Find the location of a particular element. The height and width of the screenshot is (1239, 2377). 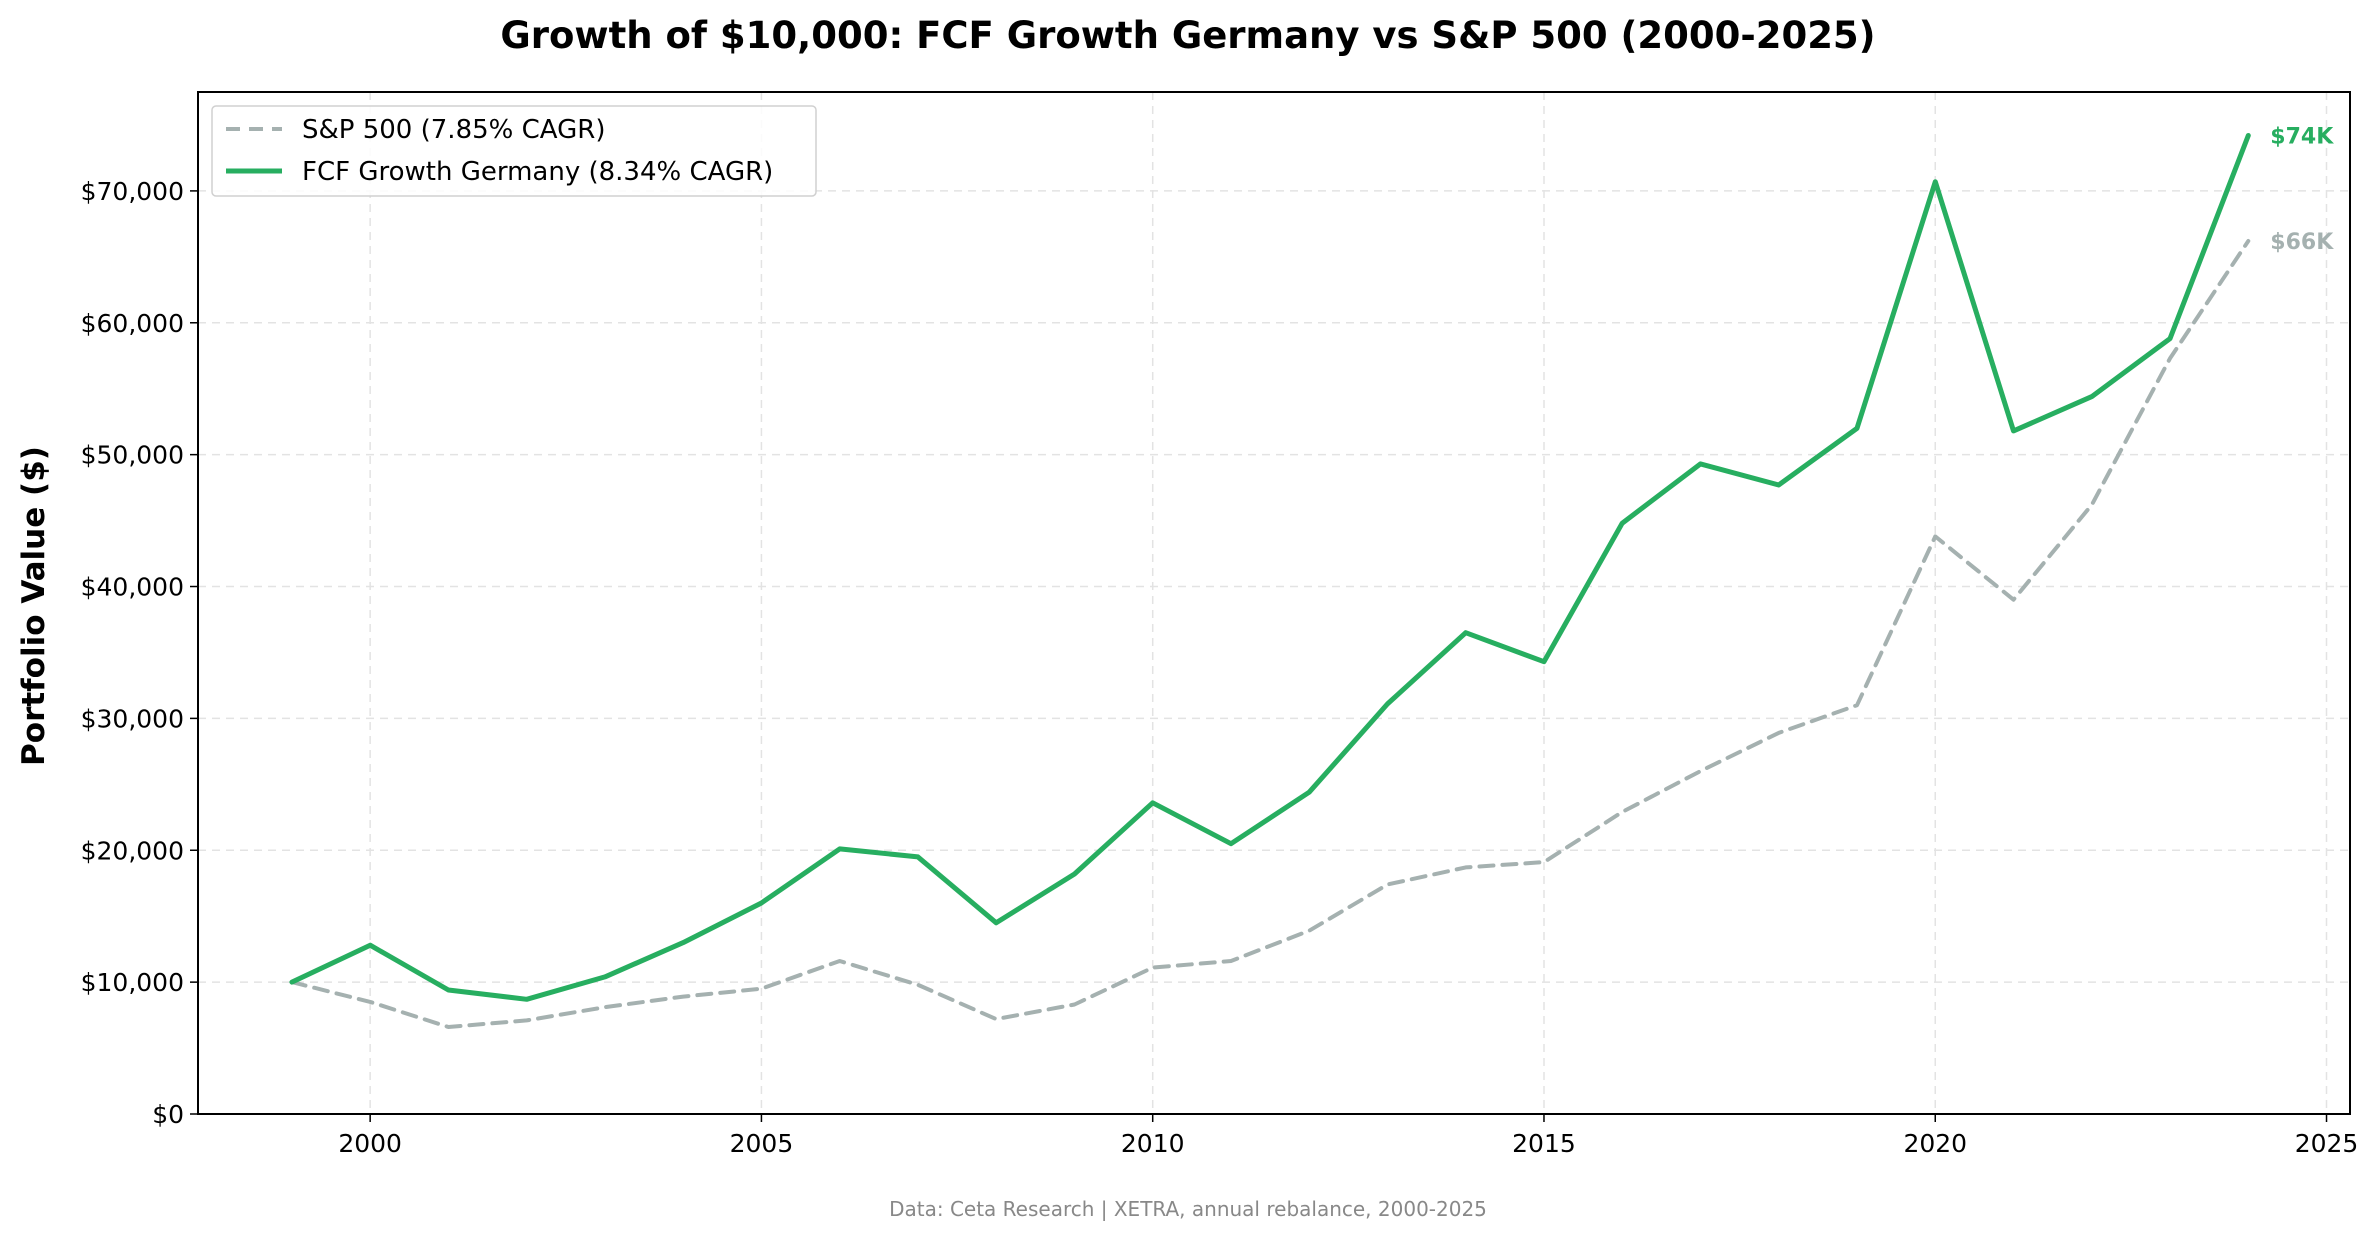

y-tick-label: $20,000 is located at coordinates (132, 850).